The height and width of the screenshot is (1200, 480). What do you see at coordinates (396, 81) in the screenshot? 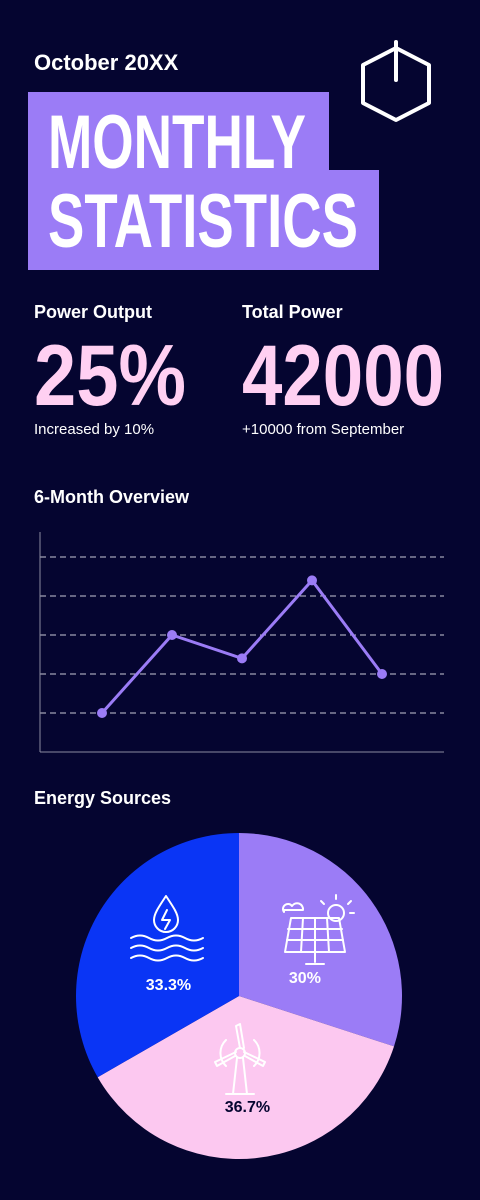
I see `logo` at bounding box center [396, 81].